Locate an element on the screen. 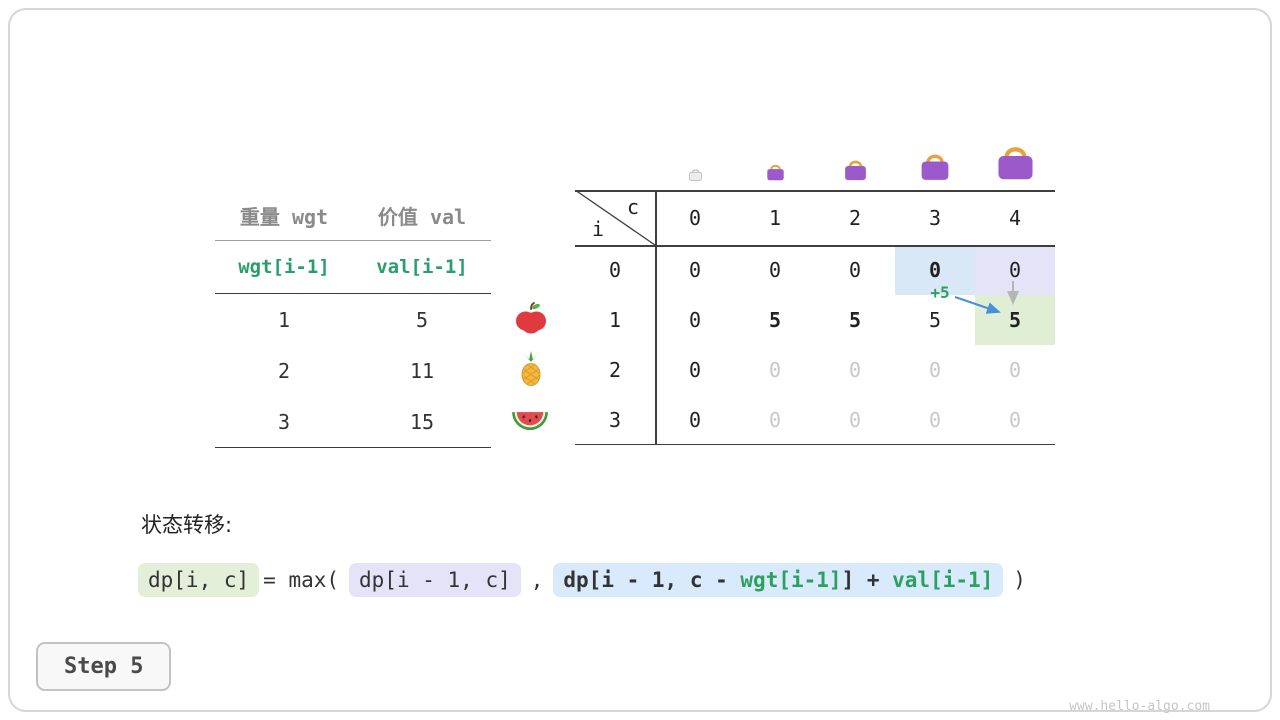 This screenshot has height=720, width=1280. dp-cell-0-1: 0 is located at coordinates (775, 270).